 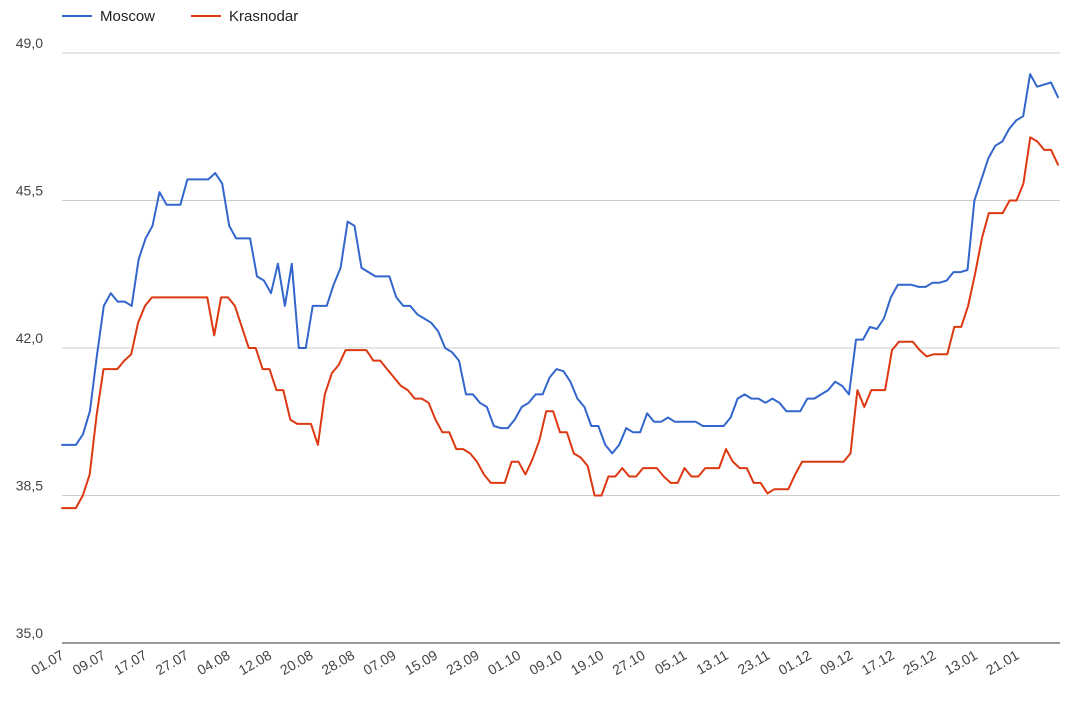 What do you see at coordinates (29, 486) in the screenshot?
I see `y-tick-label: 38,5` at bounding box center [29, 486].